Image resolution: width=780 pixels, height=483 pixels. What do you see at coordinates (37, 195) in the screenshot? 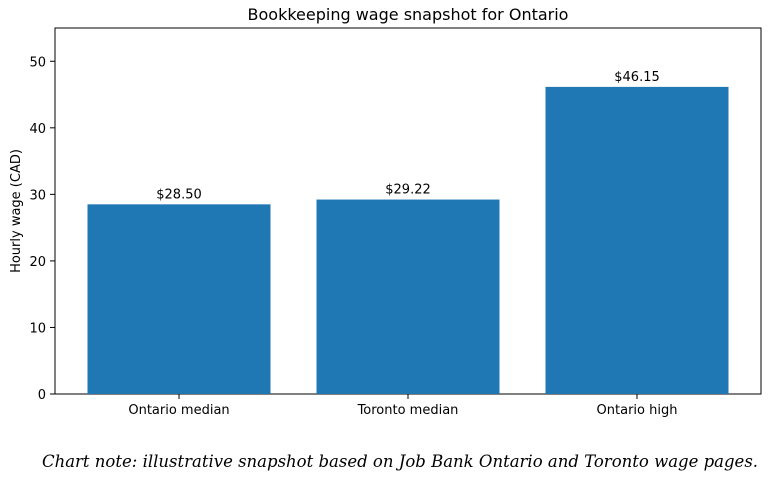
I see `y-tick-label: 30` at bounding box center [37, 195].